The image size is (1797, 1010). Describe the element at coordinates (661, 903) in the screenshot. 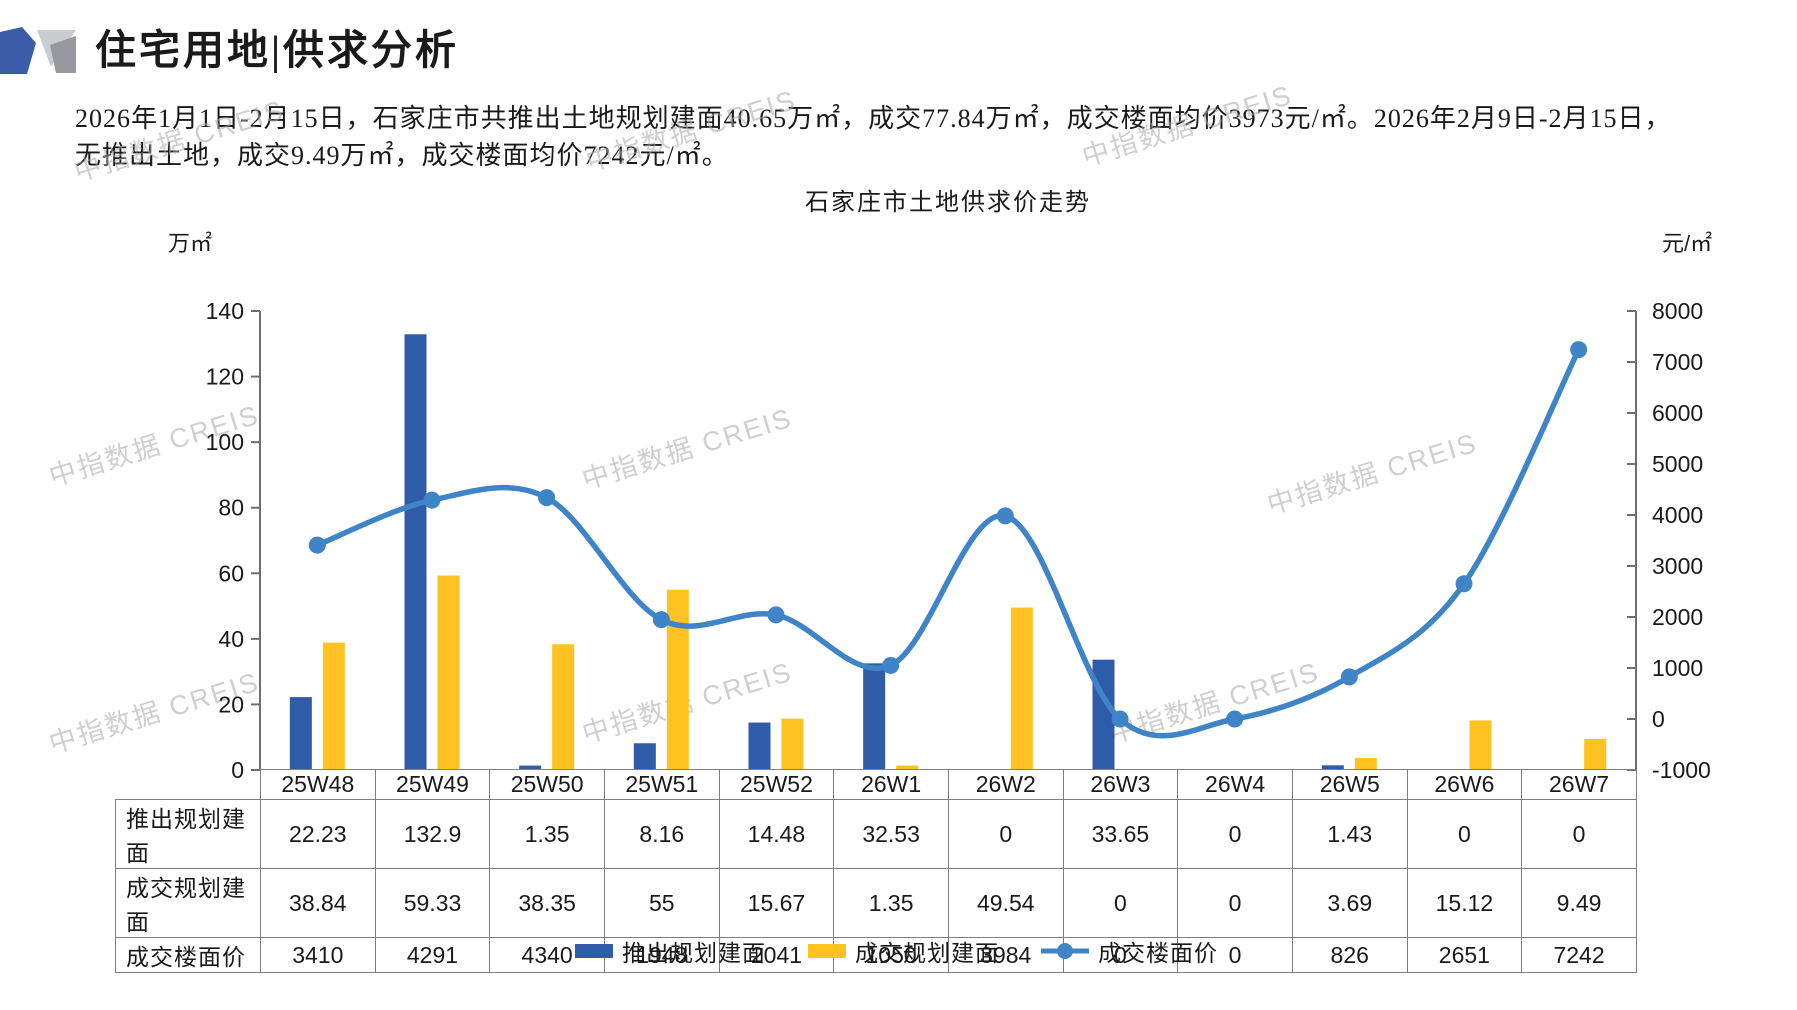

I see `table-value-cell: 55` at that location.